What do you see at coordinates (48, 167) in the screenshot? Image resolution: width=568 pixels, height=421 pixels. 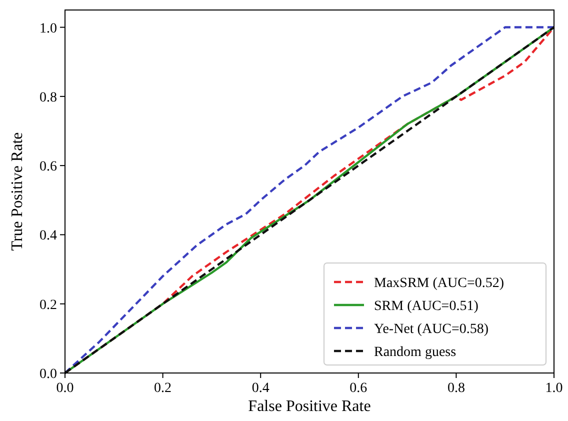 I see `y-tick-label: 0.6` at bounding box center [48, 167].